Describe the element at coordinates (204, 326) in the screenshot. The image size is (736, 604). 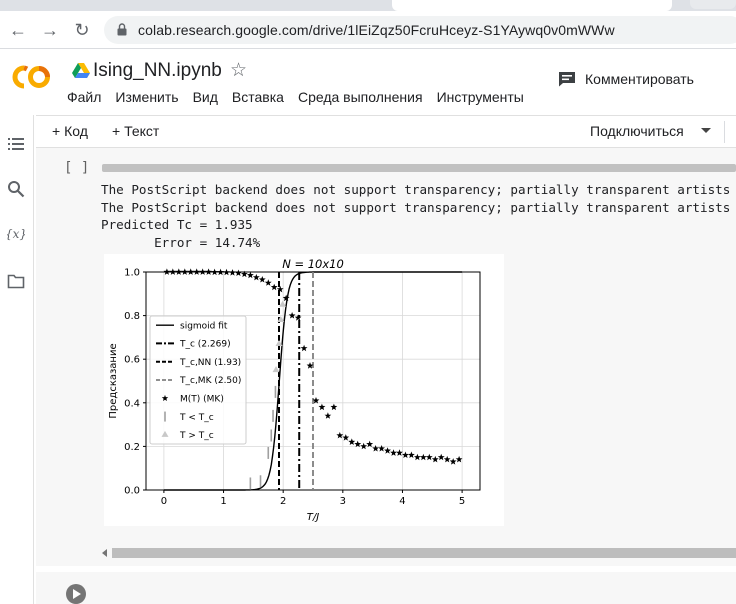
I see `legend-entry-label: sigmoid fit` at that location.